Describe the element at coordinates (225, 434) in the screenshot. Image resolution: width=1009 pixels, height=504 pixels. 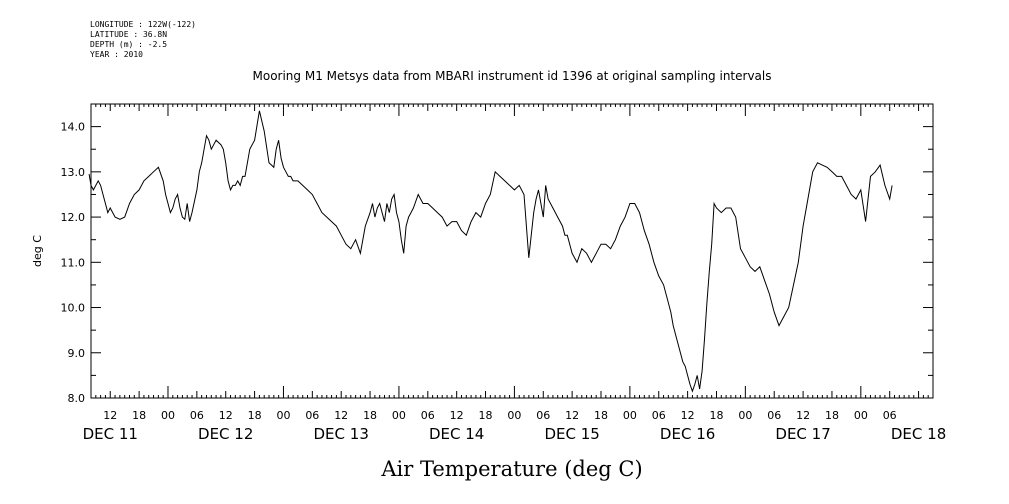
I see `x-day-label: DEC 12` at that location.